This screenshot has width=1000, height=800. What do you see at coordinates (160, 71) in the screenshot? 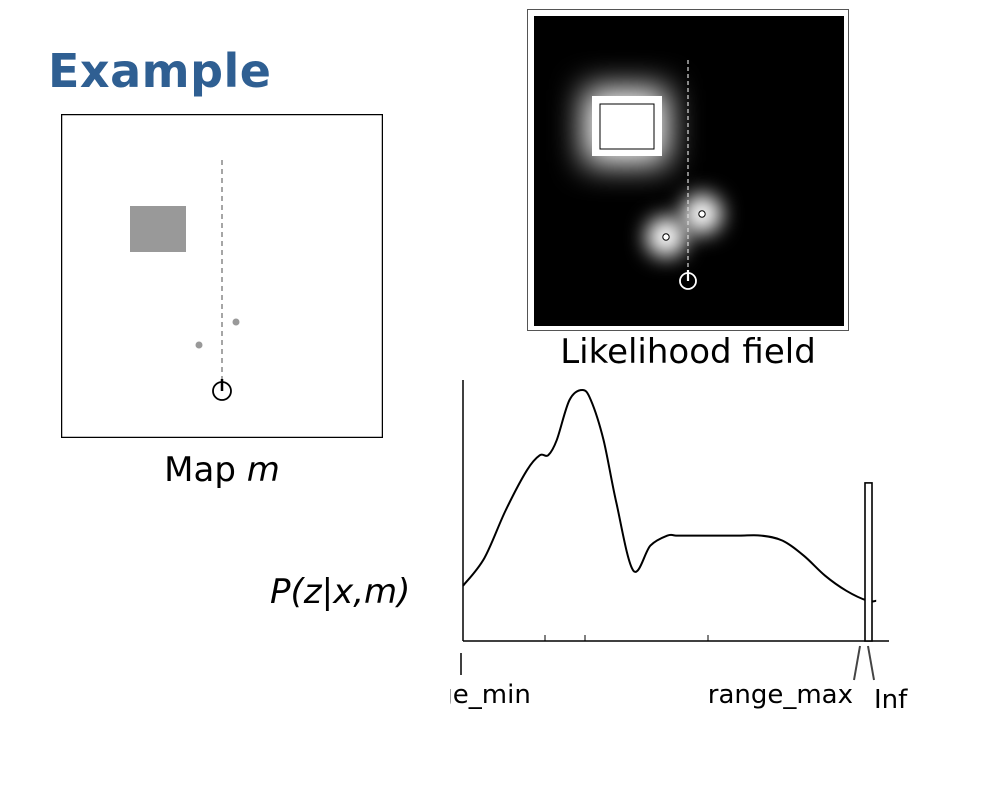
I see `slide-title: Example` at bounding box center [160, 71].